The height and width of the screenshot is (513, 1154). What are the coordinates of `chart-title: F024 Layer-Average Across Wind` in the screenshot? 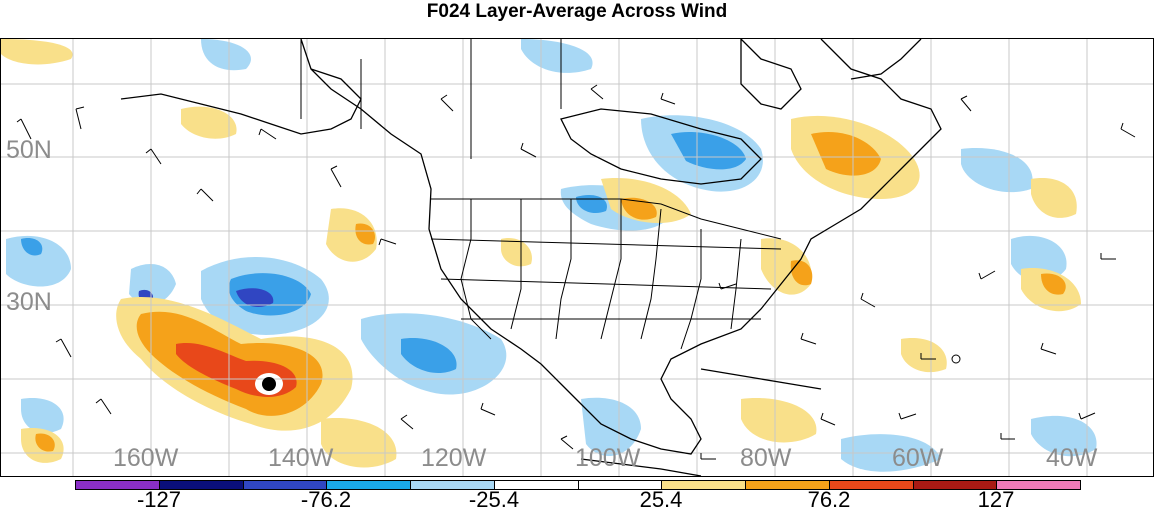 It's located at (577, 11).